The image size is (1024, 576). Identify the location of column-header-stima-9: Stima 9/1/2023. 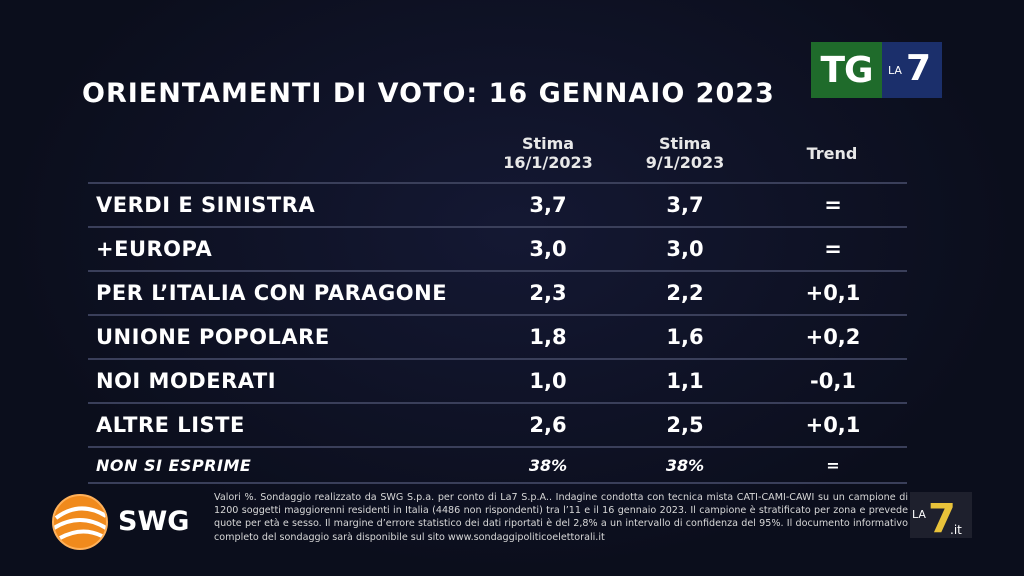
(685, 153).